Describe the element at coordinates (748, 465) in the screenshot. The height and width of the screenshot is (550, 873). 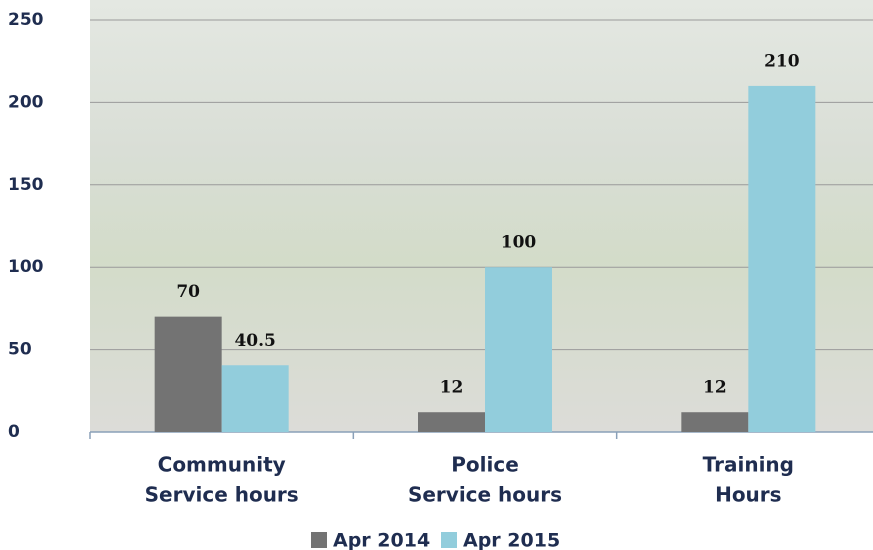
I see `x-tick-label: Training` at that location.